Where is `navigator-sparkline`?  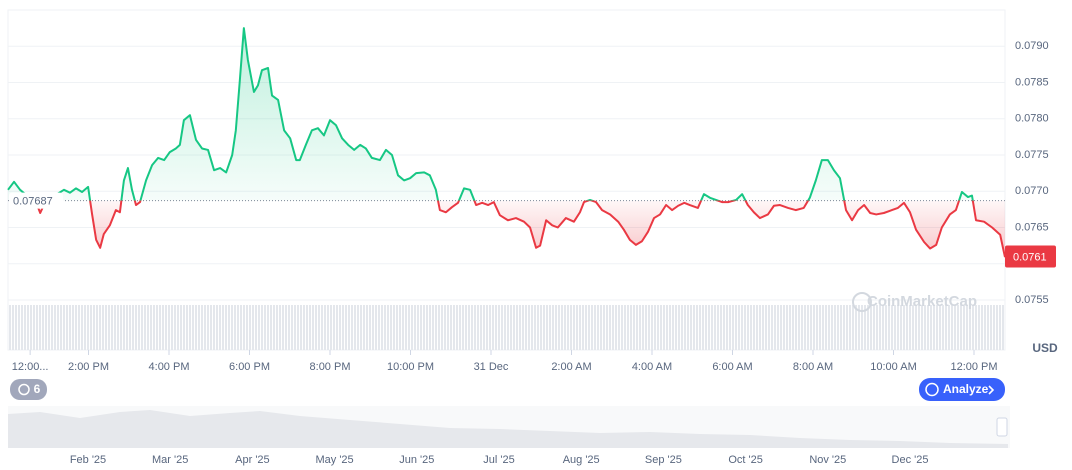 navigator-sparkline is located at coordinates (508, 429).